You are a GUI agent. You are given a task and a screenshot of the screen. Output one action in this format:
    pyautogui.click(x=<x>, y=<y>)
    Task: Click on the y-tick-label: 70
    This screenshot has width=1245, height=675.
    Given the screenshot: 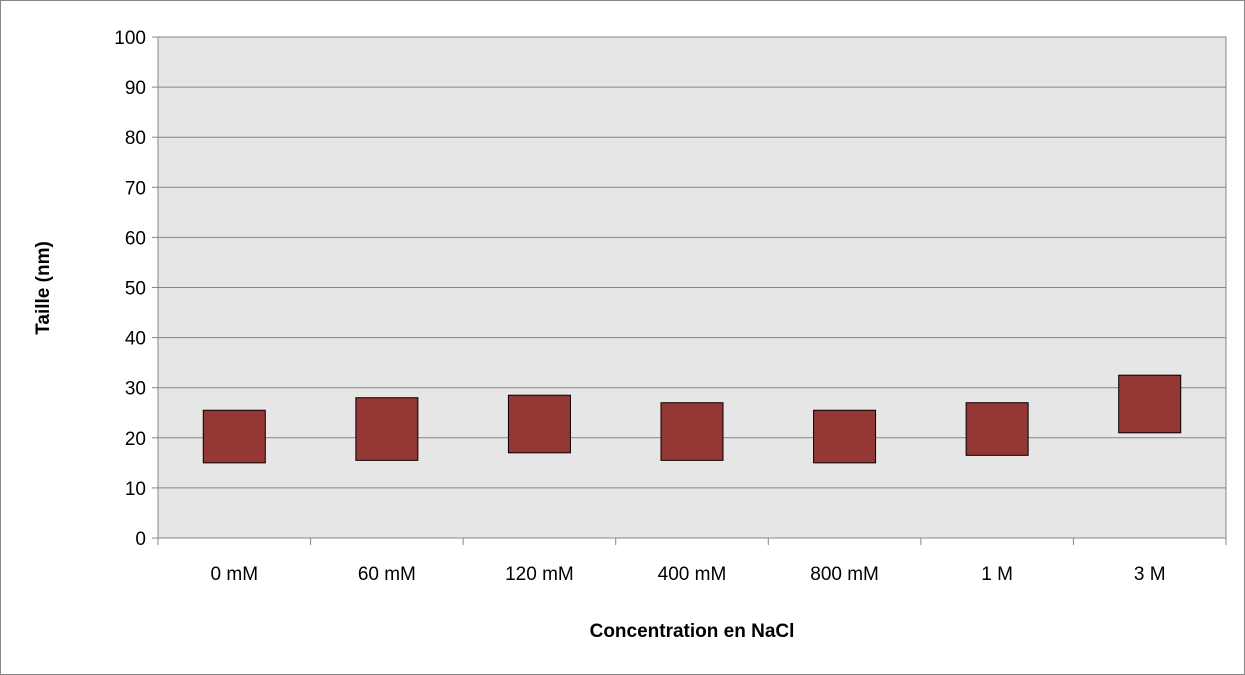 What is the action you would take?
    pyautogui.click(x=135, y=188)
    